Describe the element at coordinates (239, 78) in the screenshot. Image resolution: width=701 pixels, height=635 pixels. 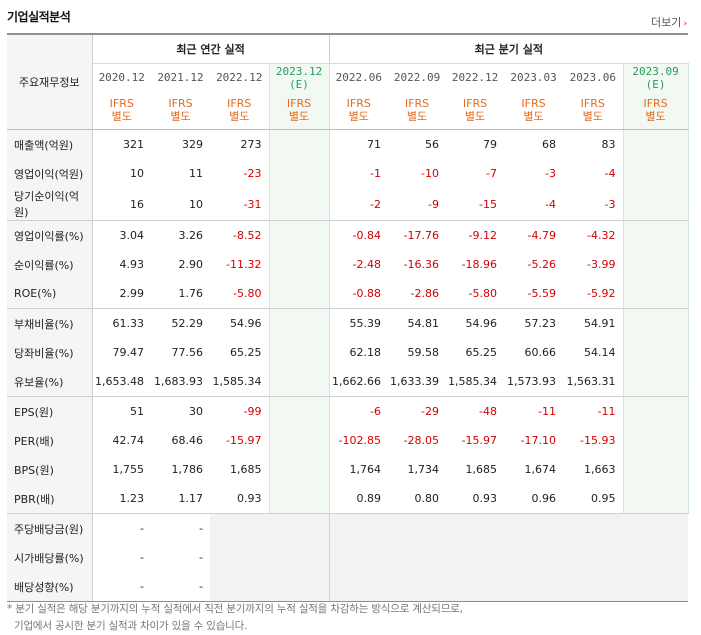
I see `period-date: 2022.12` at that location.